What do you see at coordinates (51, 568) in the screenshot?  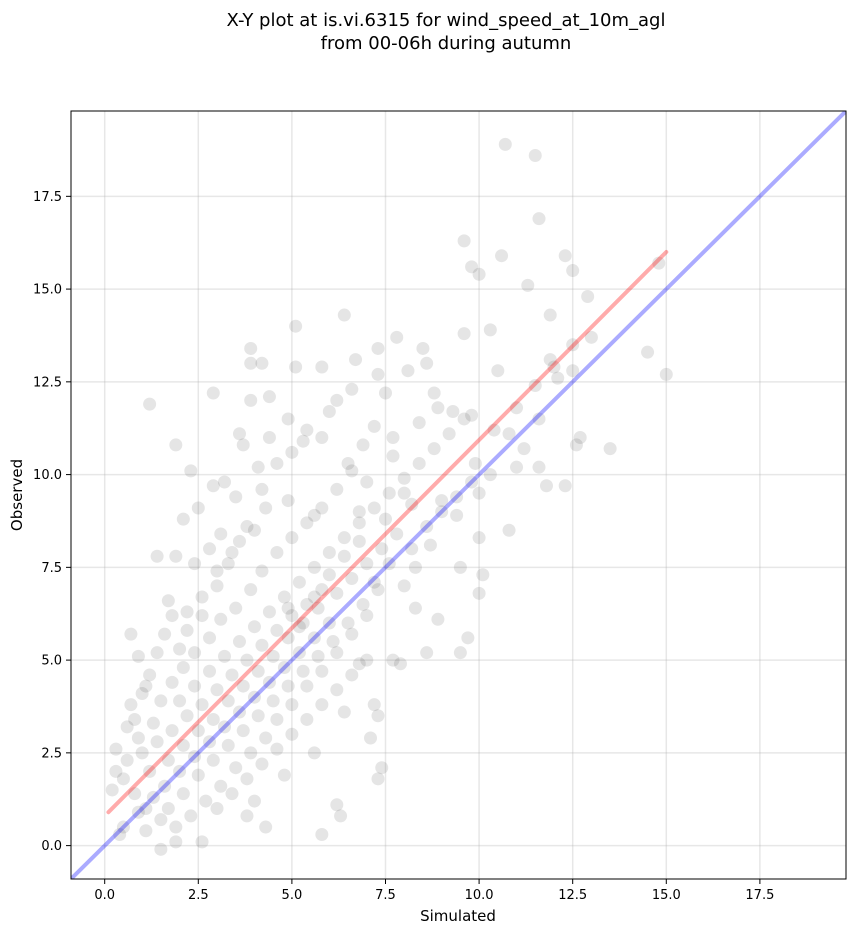 I see `y-tick-label: 7.5` at bounding box center [51, 568].